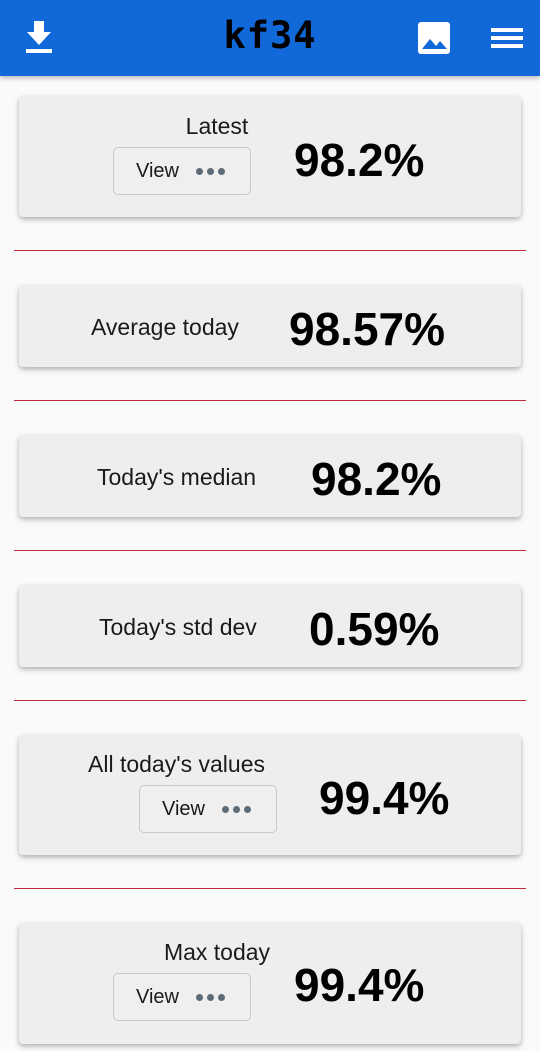  Describe the element at coordinates (176, 764) in the screenshot. I see `stat-label: All today's values` at that location.